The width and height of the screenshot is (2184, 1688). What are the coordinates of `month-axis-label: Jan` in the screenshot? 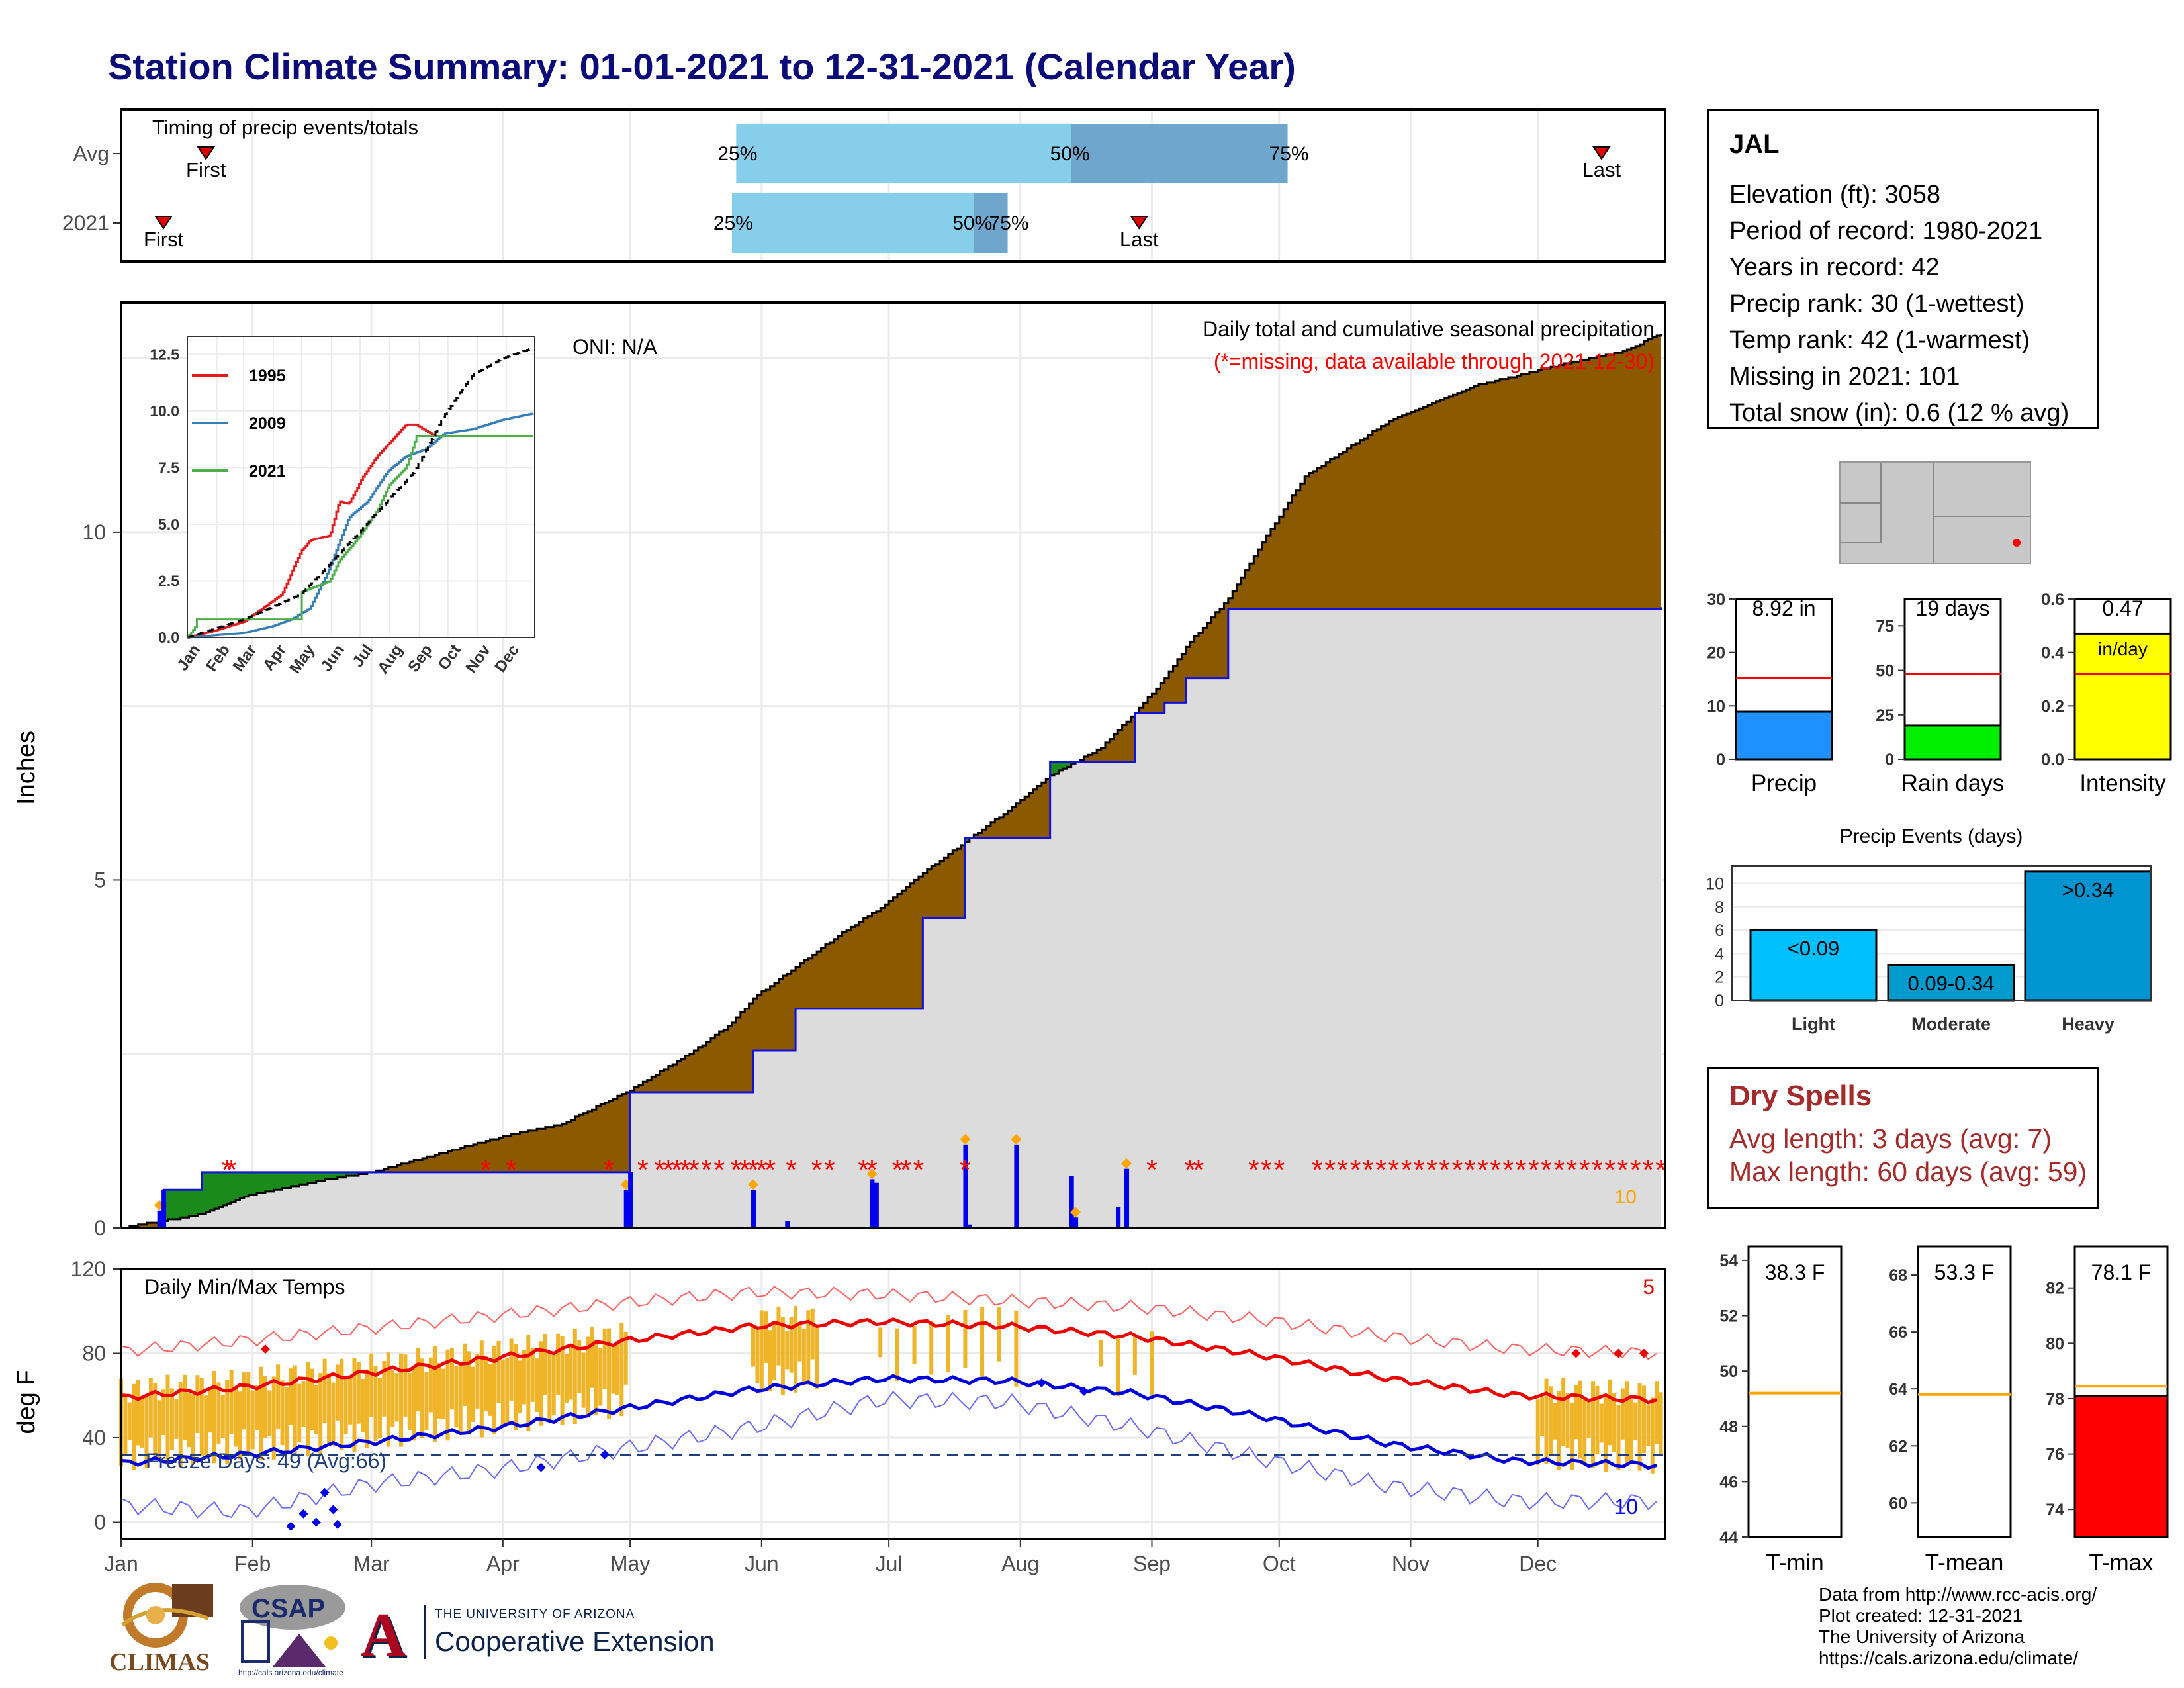 It's located at (121, 1563).